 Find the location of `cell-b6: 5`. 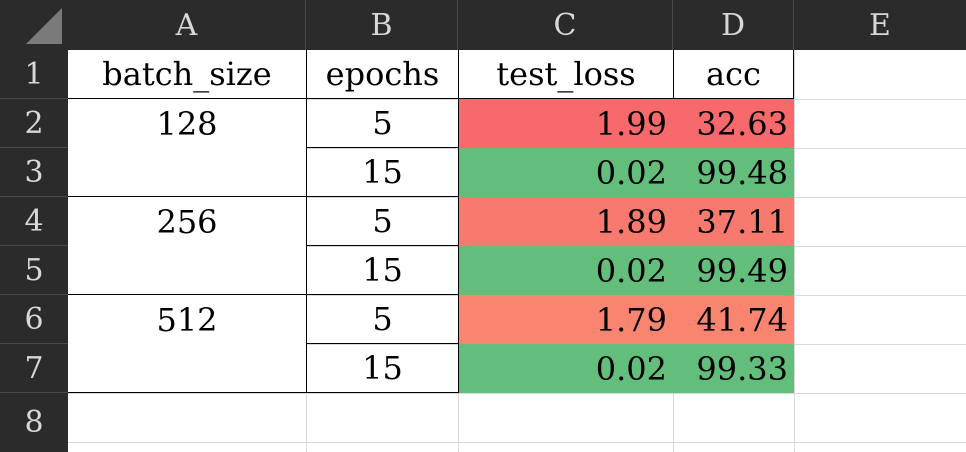

cell-b6: 5 is located at coordinates (382, 319).